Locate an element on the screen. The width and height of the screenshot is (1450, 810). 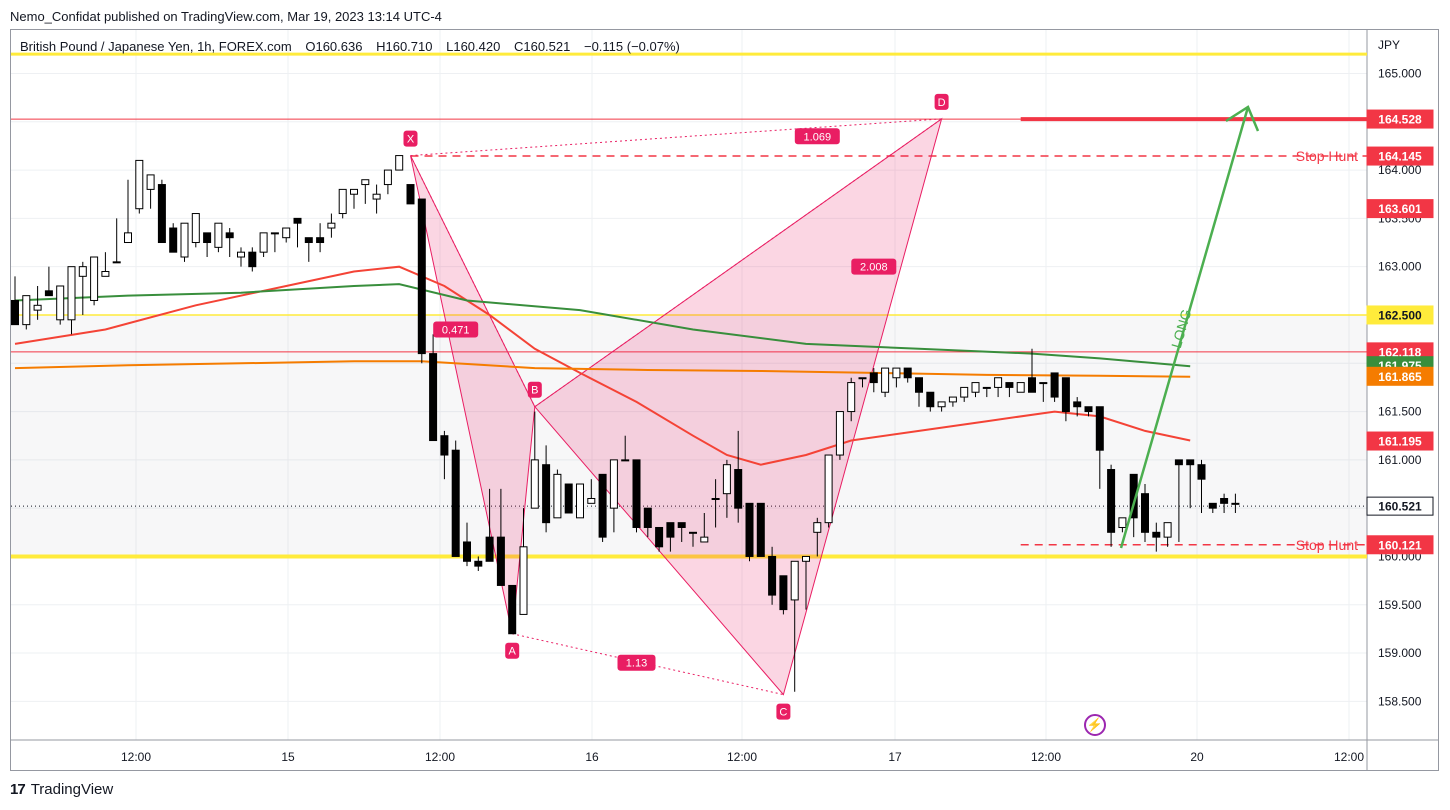
open-label: O is located at coordinates (310, 46).